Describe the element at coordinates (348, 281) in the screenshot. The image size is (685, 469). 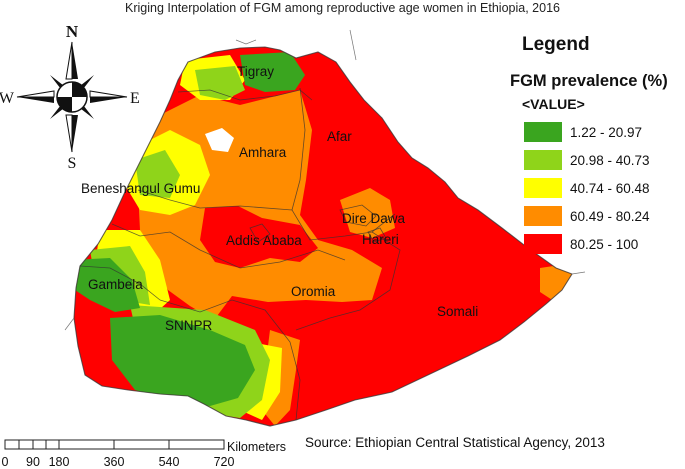
I see `boundary-somali` at that location.